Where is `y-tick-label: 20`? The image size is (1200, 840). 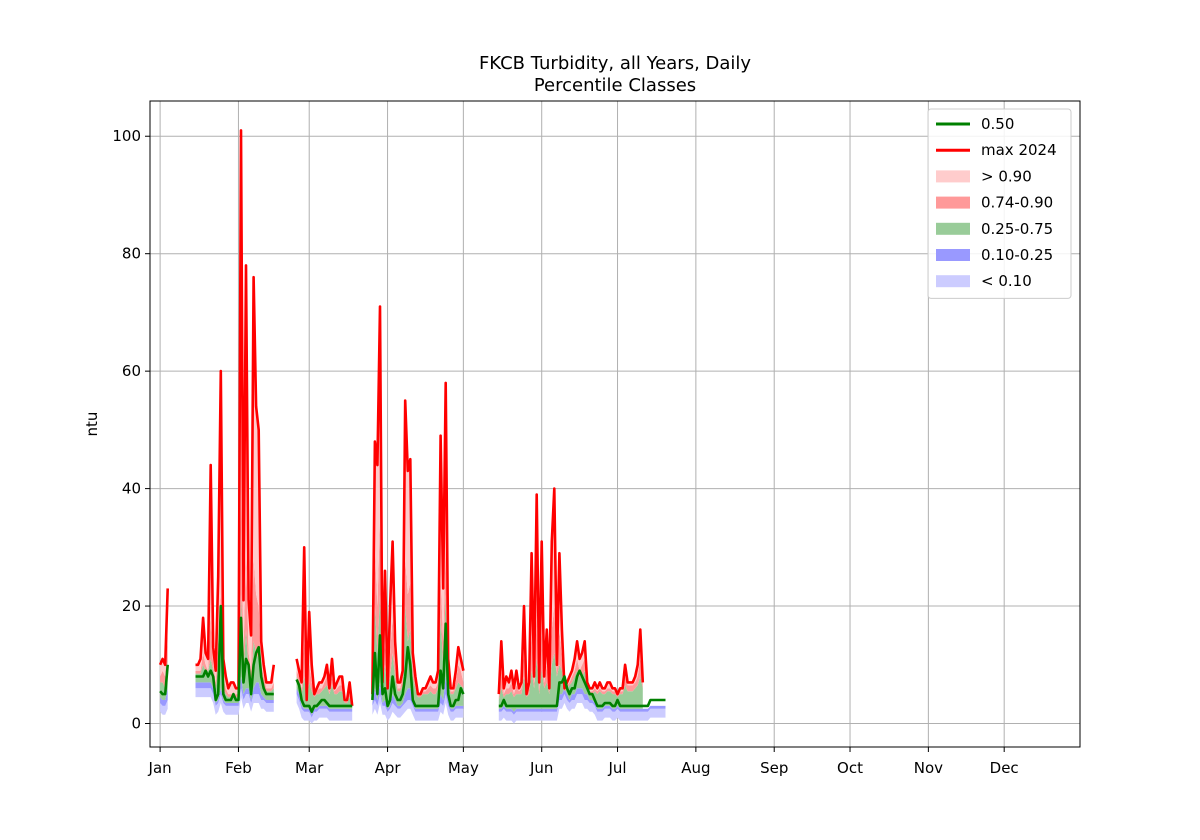
y-tick-label: 20 is located at coordinates (131, 606).